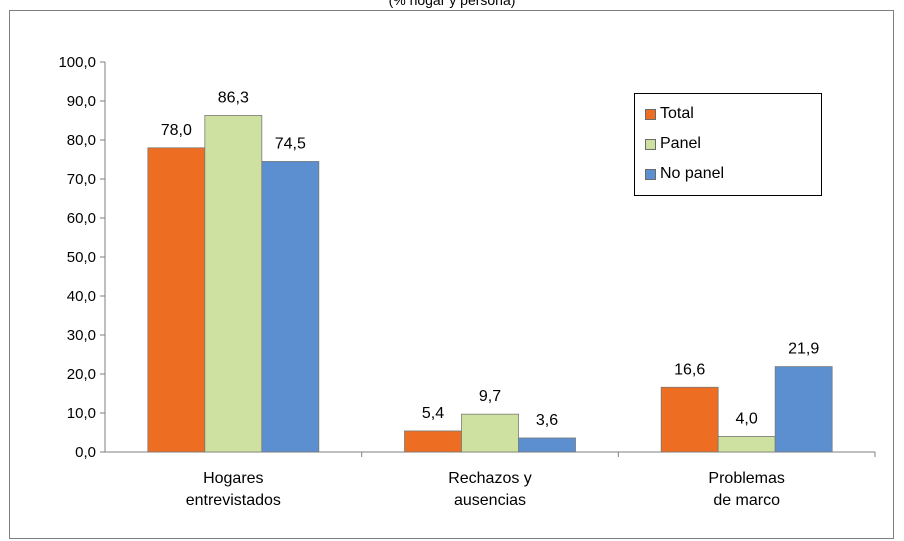 Image resolution: width=904 pixels, height=541 pixels. What do you see at coordinates (547, 420) in the screenshot?
I see `bar-value-label: 3,6` at bounding box center [547, 420].